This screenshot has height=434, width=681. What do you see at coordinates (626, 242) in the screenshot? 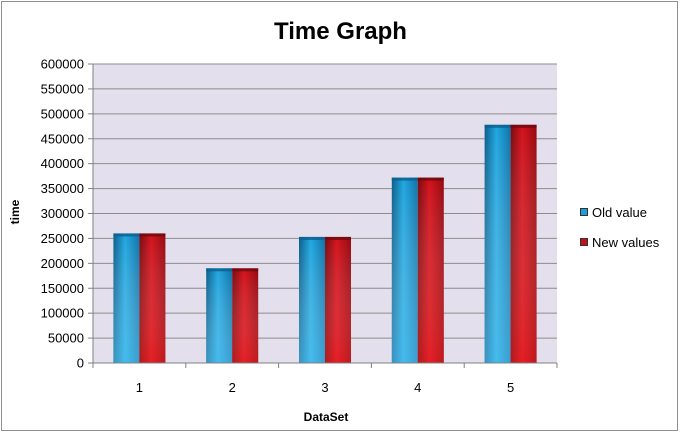
I see `legend-label-new-values: New values` at bounding box center [626, 242].